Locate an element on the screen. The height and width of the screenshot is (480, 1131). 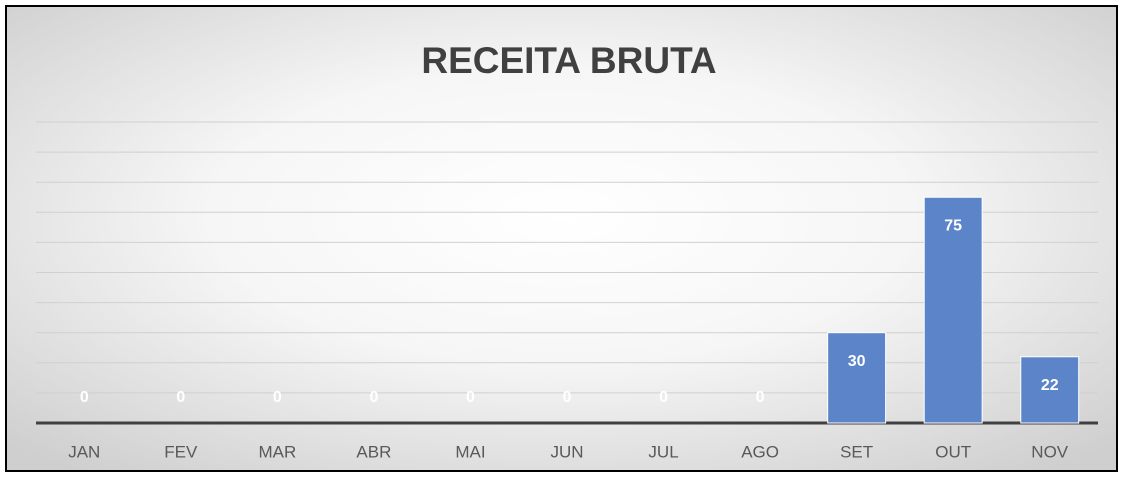
x-tick-label: ABR is located at coordinates (373, 451).